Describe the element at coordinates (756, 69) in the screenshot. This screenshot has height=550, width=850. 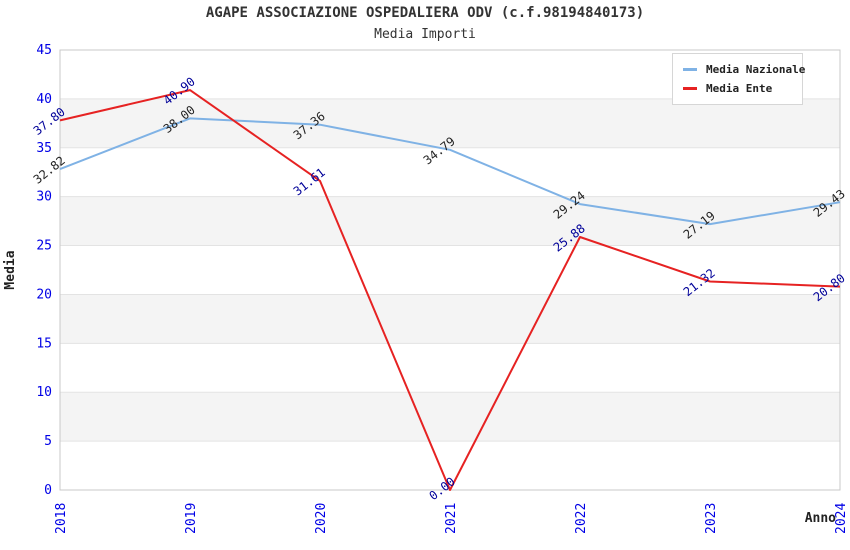
I see `legend-label: Media Nazionale` at that location.